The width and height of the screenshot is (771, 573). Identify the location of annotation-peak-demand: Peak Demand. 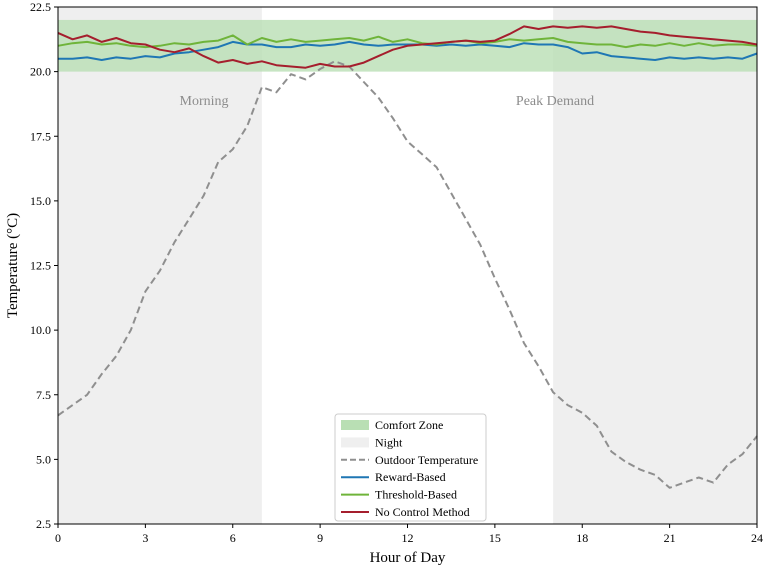
(555, 101).